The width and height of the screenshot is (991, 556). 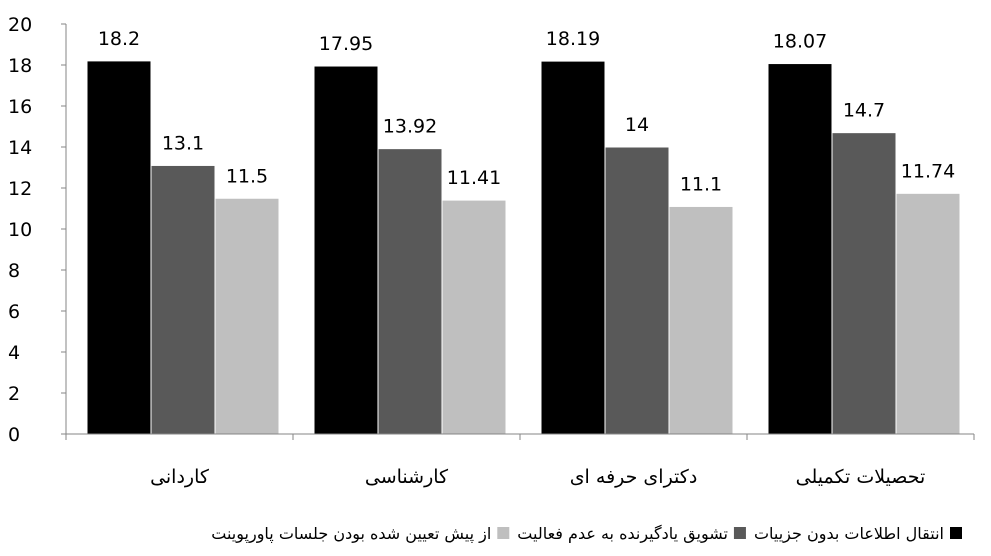 What do you see at coordinates (247, 176) in the screenshot?
I see `data-label: 11.5` at bounding box center [247, 176].